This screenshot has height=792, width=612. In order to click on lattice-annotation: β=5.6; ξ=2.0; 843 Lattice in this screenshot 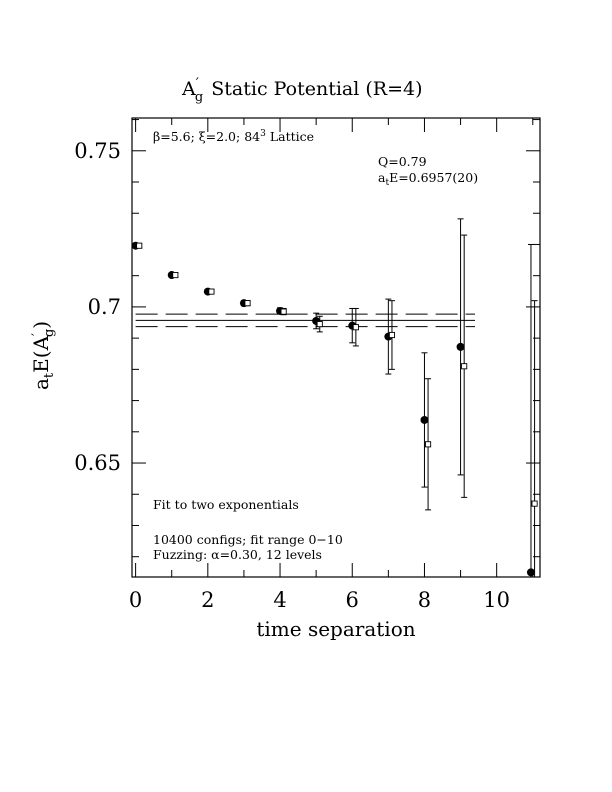, I will do `click(233, 136)`.